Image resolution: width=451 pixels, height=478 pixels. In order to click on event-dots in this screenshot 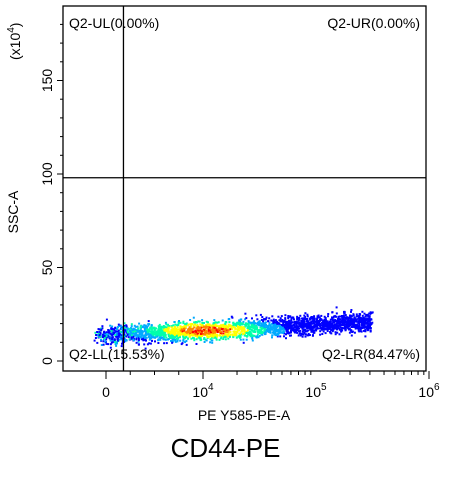, I will do `click(233, 328)`.